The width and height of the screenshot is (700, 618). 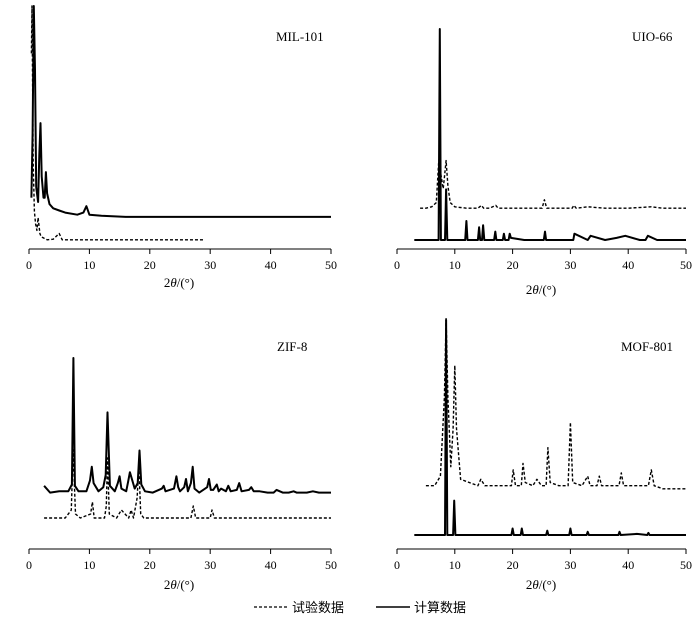 I want to click on panel-title-mil-101: MIL-101, so click(x=300, y=36).